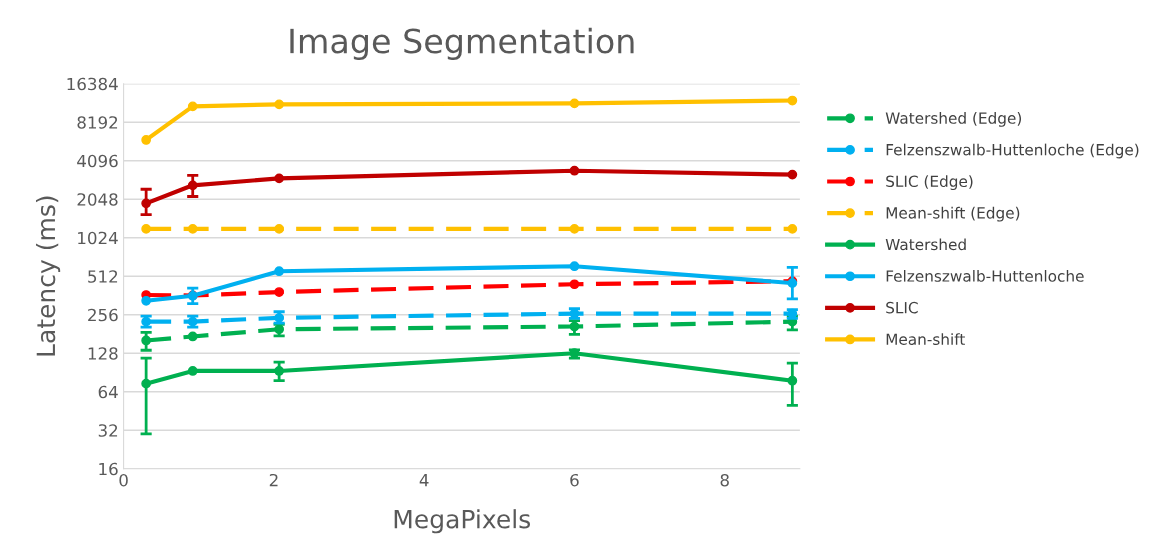  I want to click on y-tick-label: 4096, so click(97, 161).